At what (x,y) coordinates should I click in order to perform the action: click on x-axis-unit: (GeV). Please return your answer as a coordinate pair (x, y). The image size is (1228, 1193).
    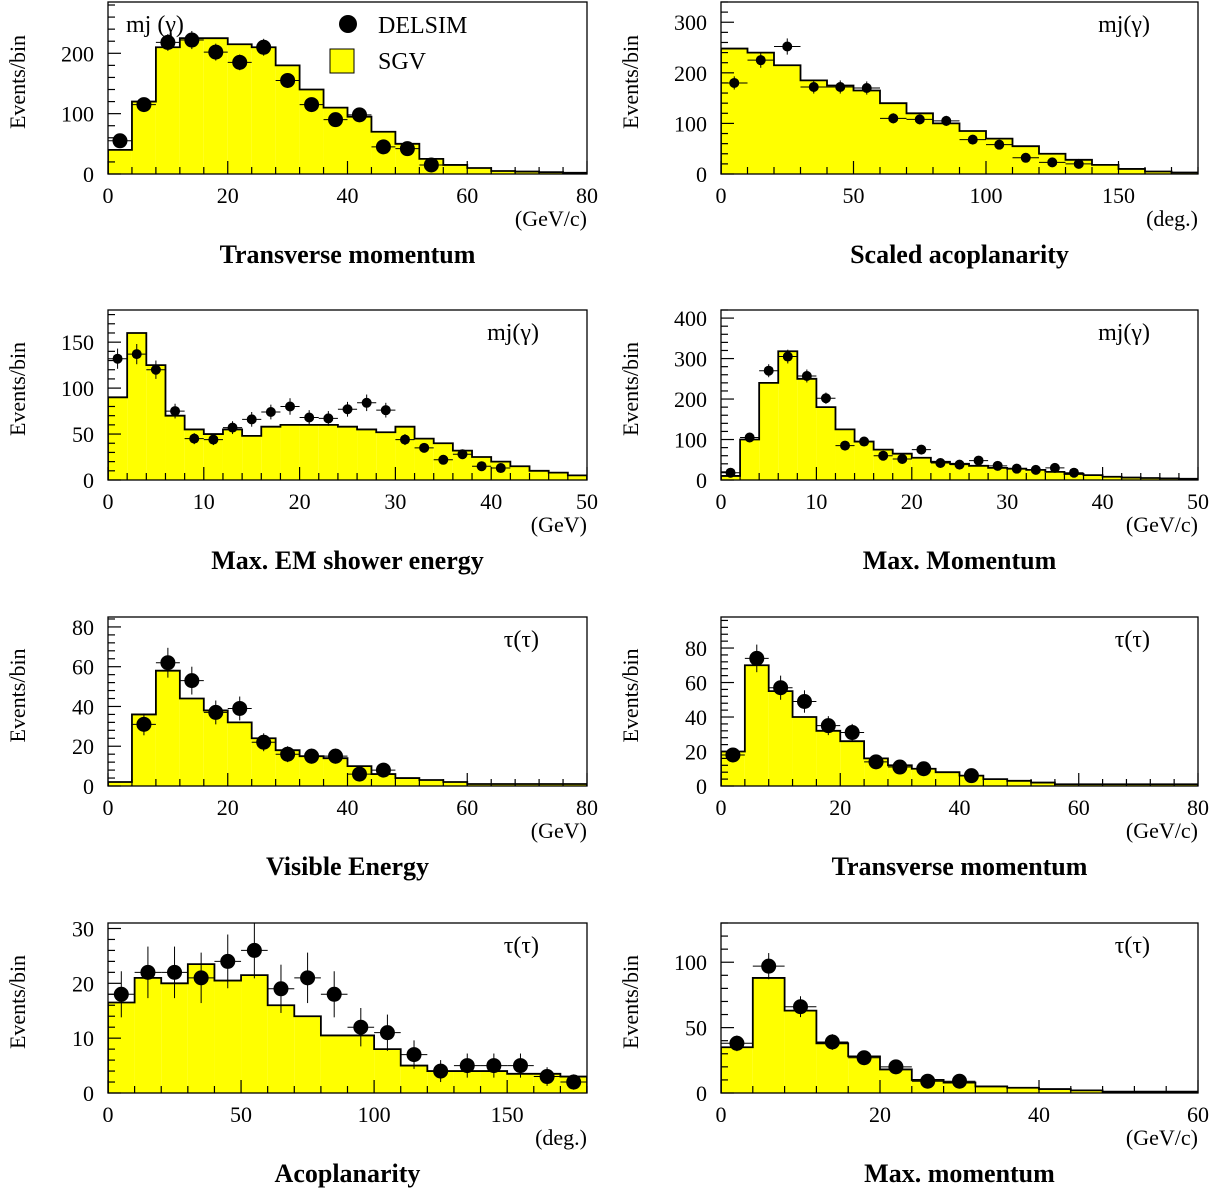
    Looking at the image, I should click on (559, 524).